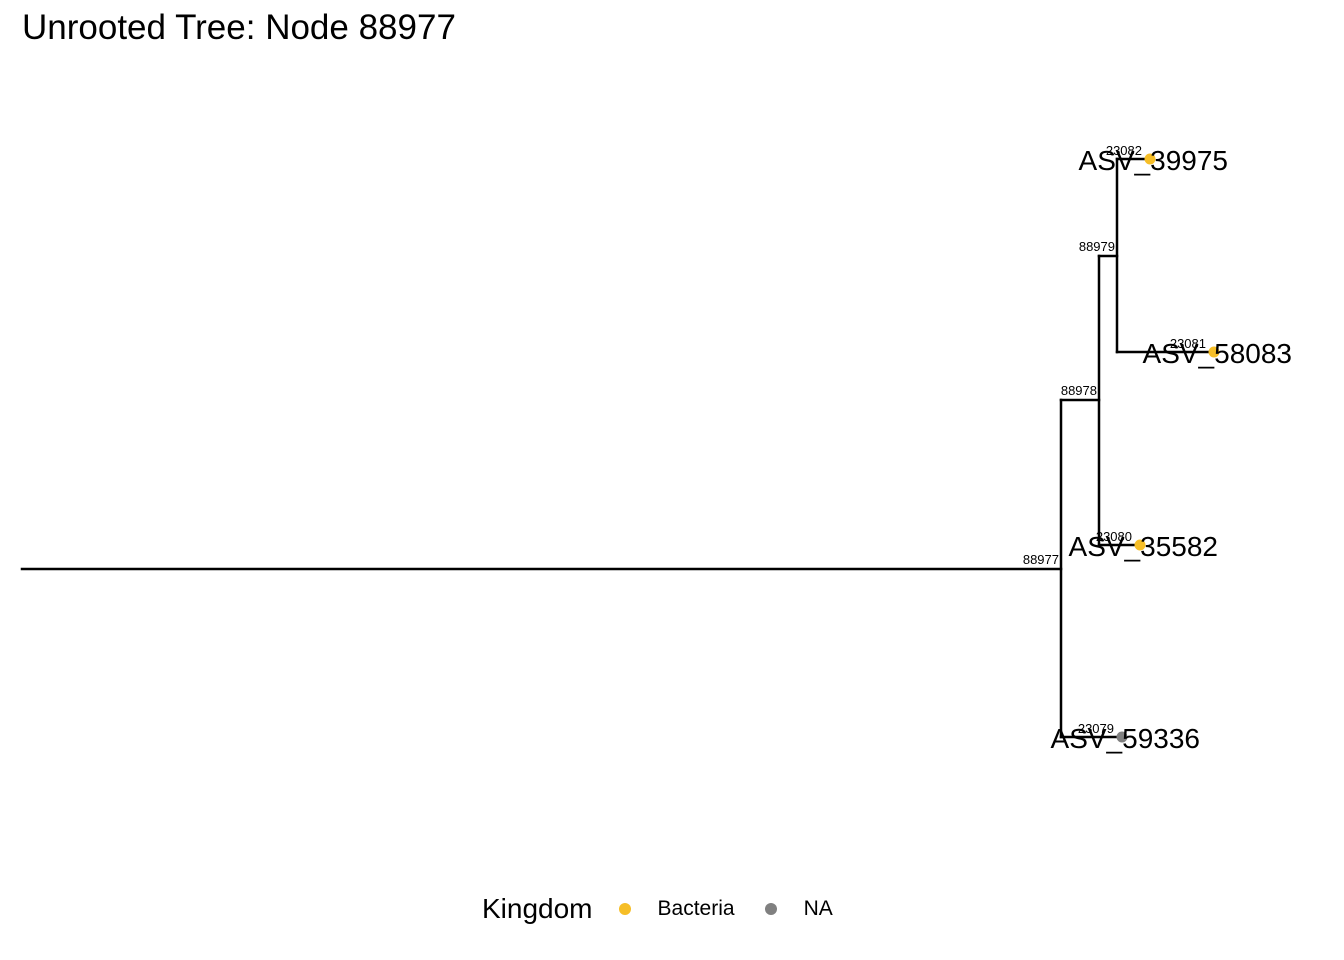 This screenshot has height=960, width=1344. What do you see at coordinates (537, 908) in the screenshot?
I see `legend-title: Kingdom` at bounding box center [537, 908].